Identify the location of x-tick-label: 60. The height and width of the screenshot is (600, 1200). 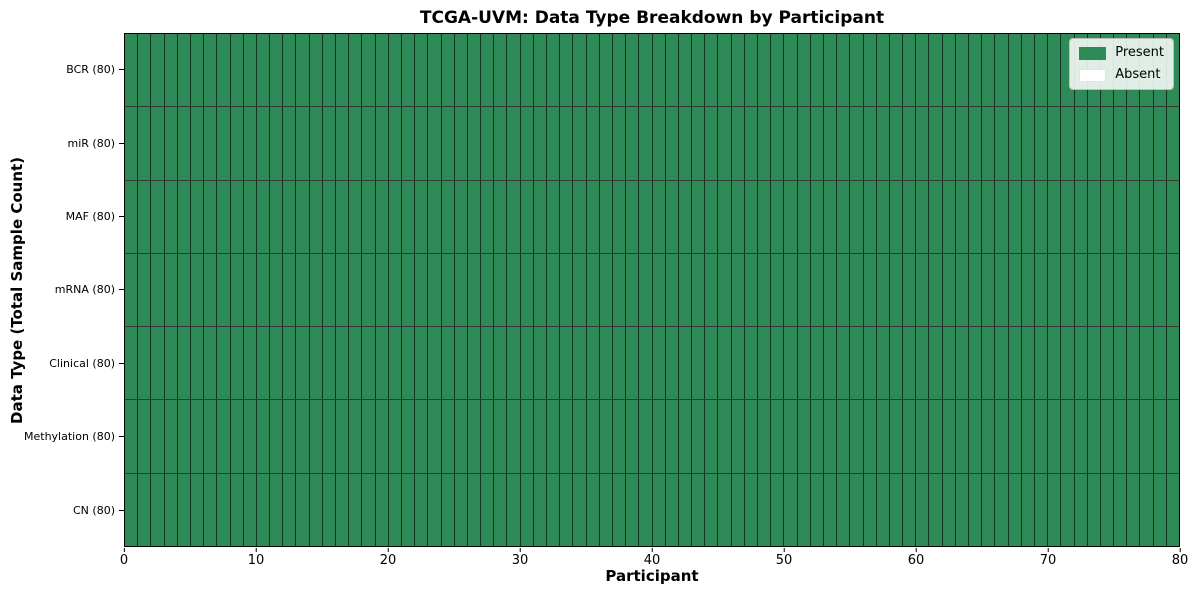
(916, 560).